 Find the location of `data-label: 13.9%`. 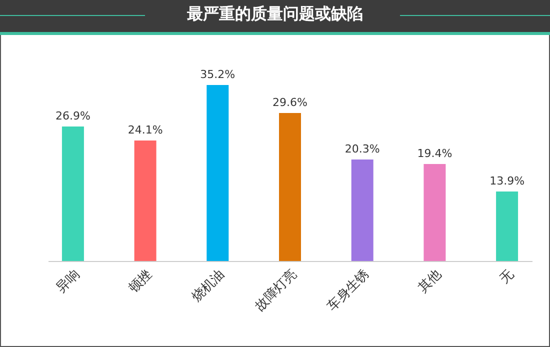

data-label: 13.9% is located at coordinates (507, 181).